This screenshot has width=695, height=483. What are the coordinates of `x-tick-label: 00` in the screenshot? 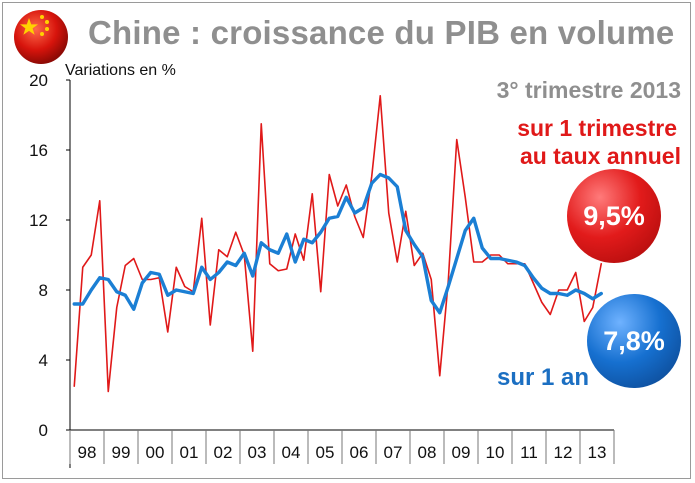 It's located at (155, 452).